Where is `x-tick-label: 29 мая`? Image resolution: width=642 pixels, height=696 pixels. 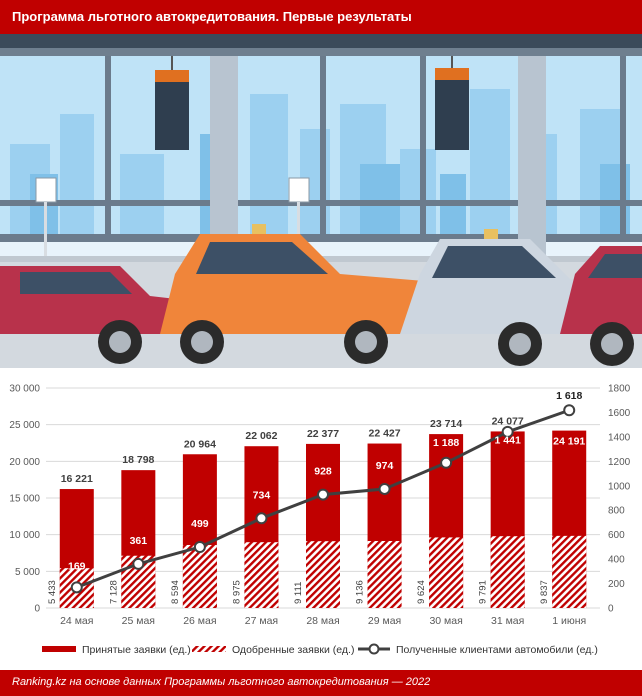 x-tick-label: 29 мая is located at coordinates (384, 621).